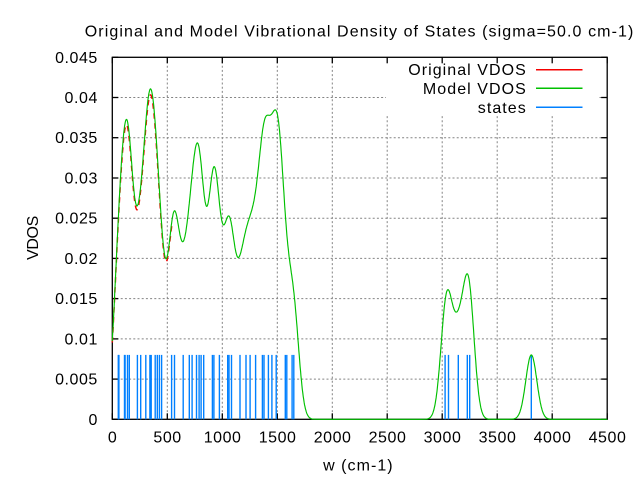 The height and width of the screenshot is (480, 640). I want to click on svg-text: 0.01, so click(81, 339).